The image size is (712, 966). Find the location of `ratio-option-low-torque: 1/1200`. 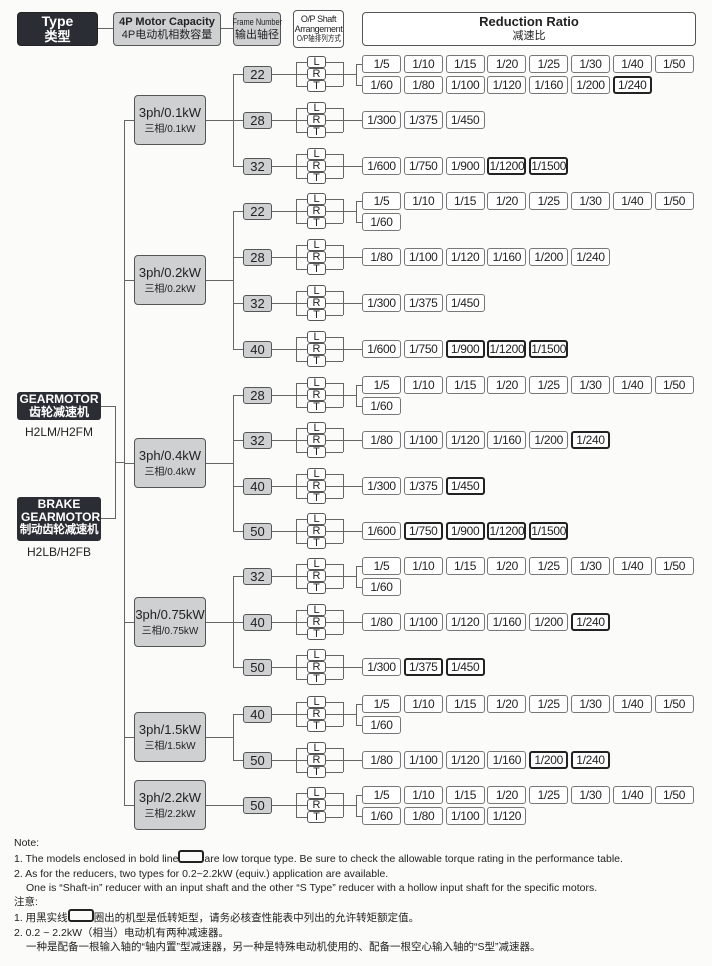

ratio-option-low-torque: 1/1200 is located at coordinates (507, 531).